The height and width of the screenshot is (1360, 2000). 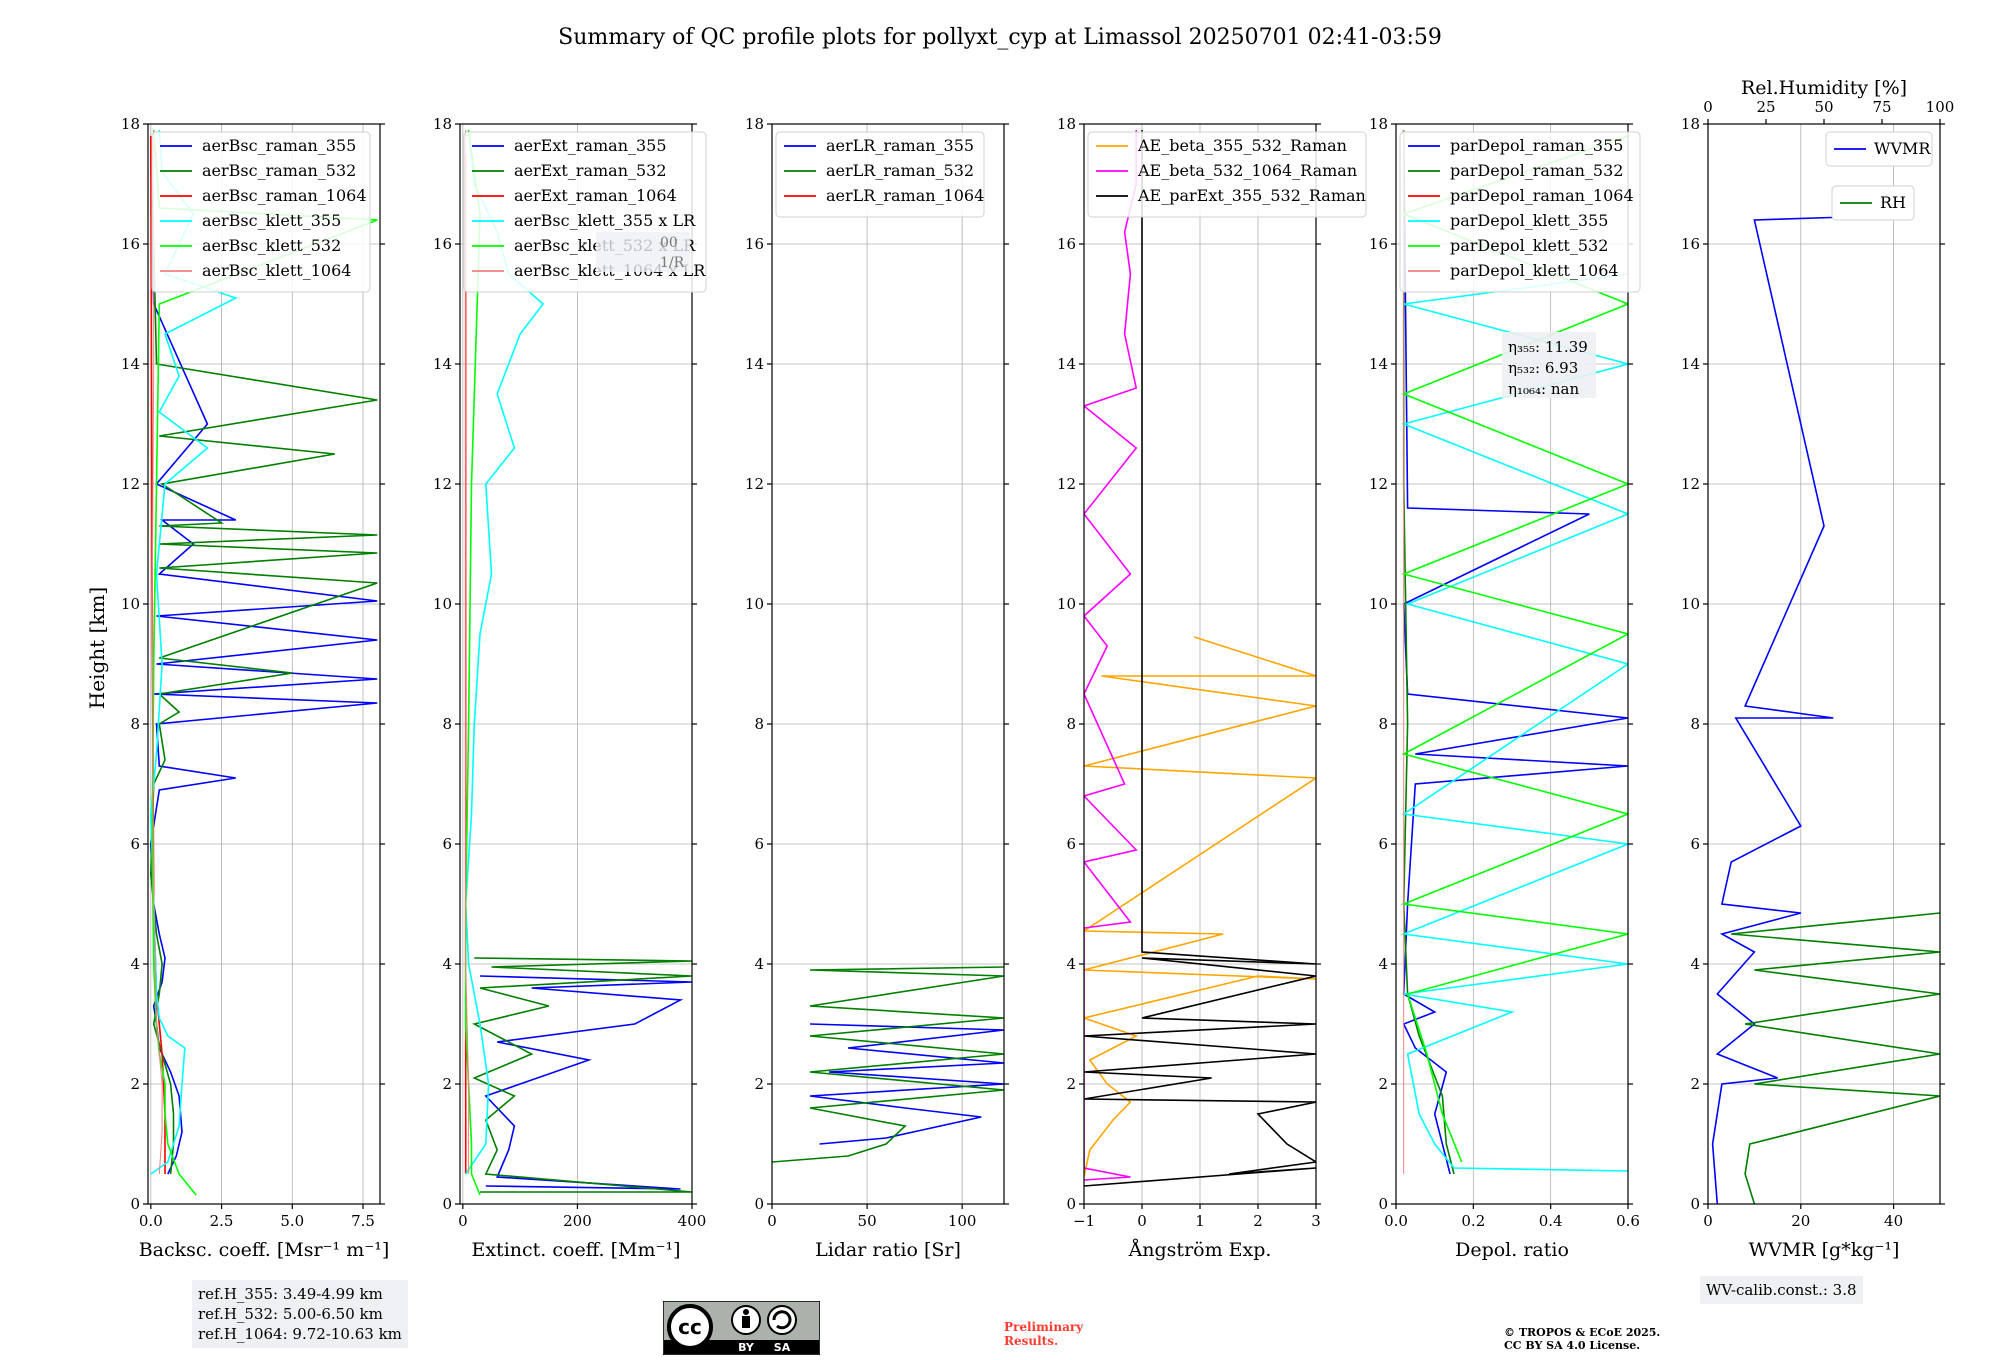 What do you see at coordinates (888, 1250) in the screenshot?
I see `x-axis-label-lr: Lidar ratio [Sr]` at bounding box center [888, 1250].